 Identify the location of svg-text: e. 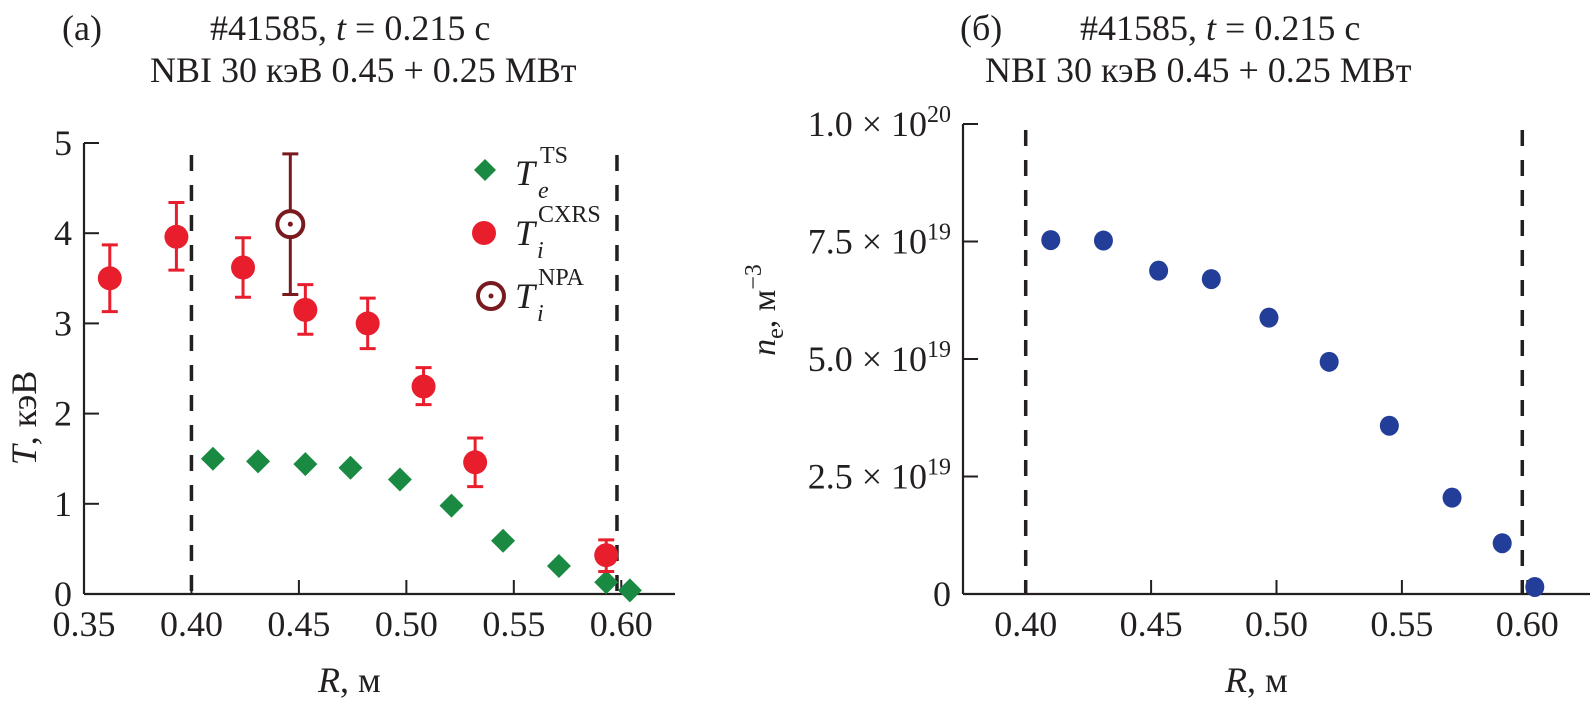
(543, 191).